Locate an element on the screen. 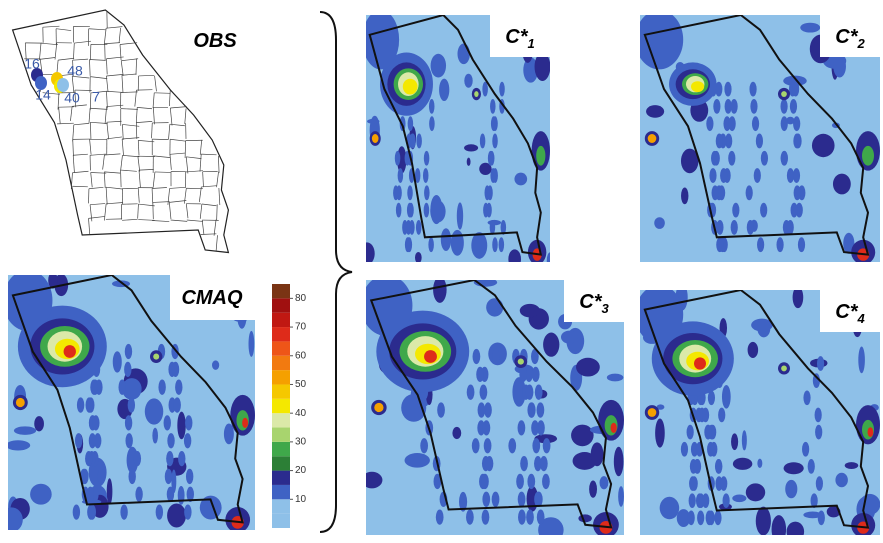 The image size is (883, 543). colorbar-tick-label: 20 is located at coordinates (301, 470).